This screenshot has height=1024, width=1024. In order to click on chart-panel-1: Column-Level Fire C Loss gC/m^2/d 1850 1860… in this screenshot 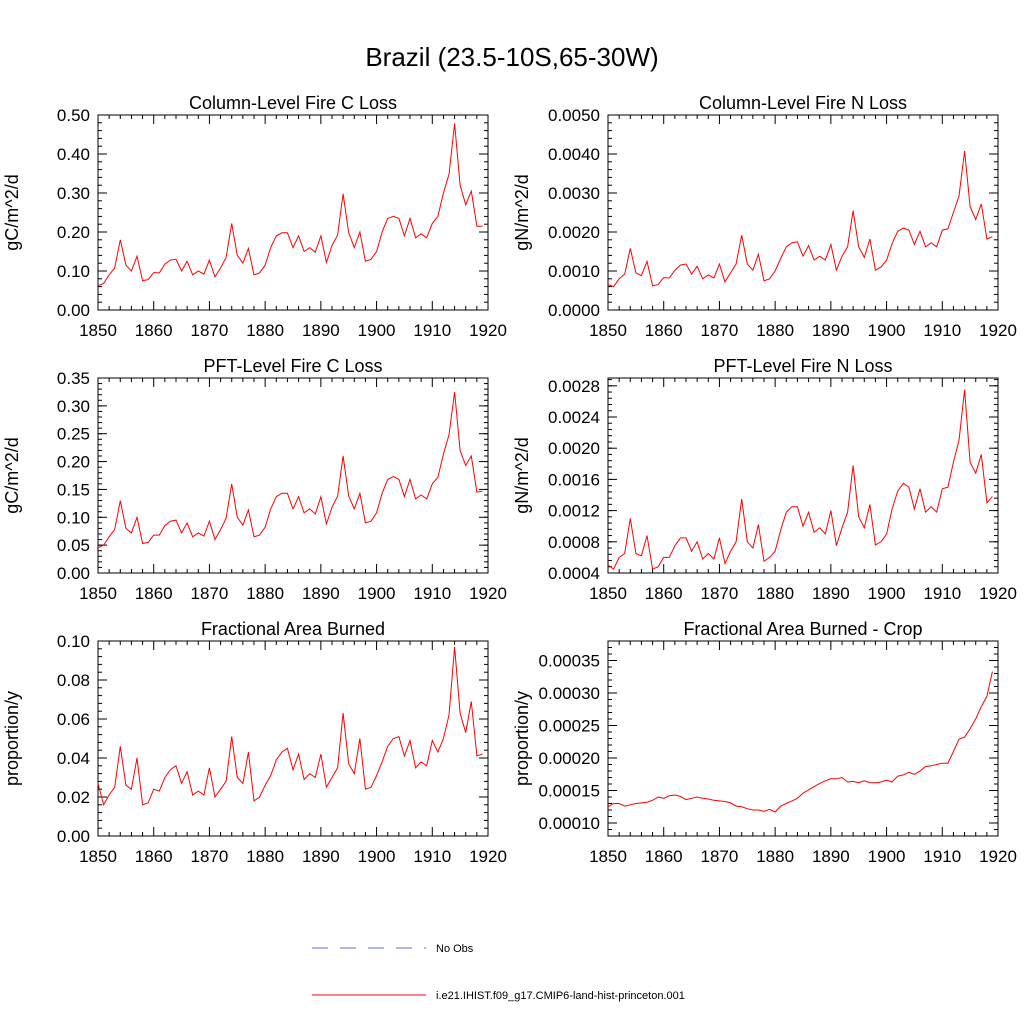, I will do `click(254, 216)`.